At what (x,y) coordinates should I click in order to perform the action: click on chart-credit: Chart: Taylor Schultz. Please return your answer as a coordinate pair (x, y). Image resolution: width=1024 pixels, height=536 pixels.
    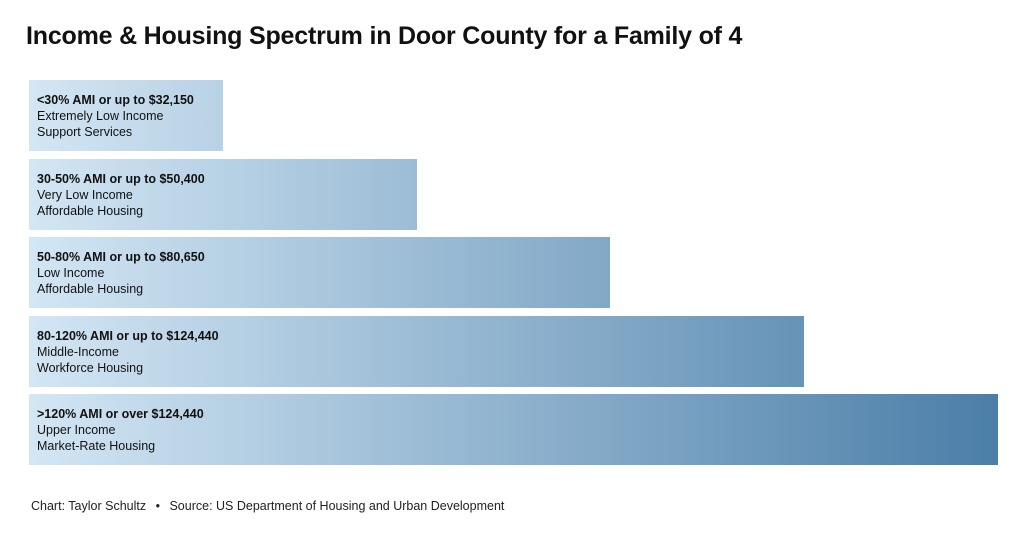
    Looking at the image, I should click on (89, 506).